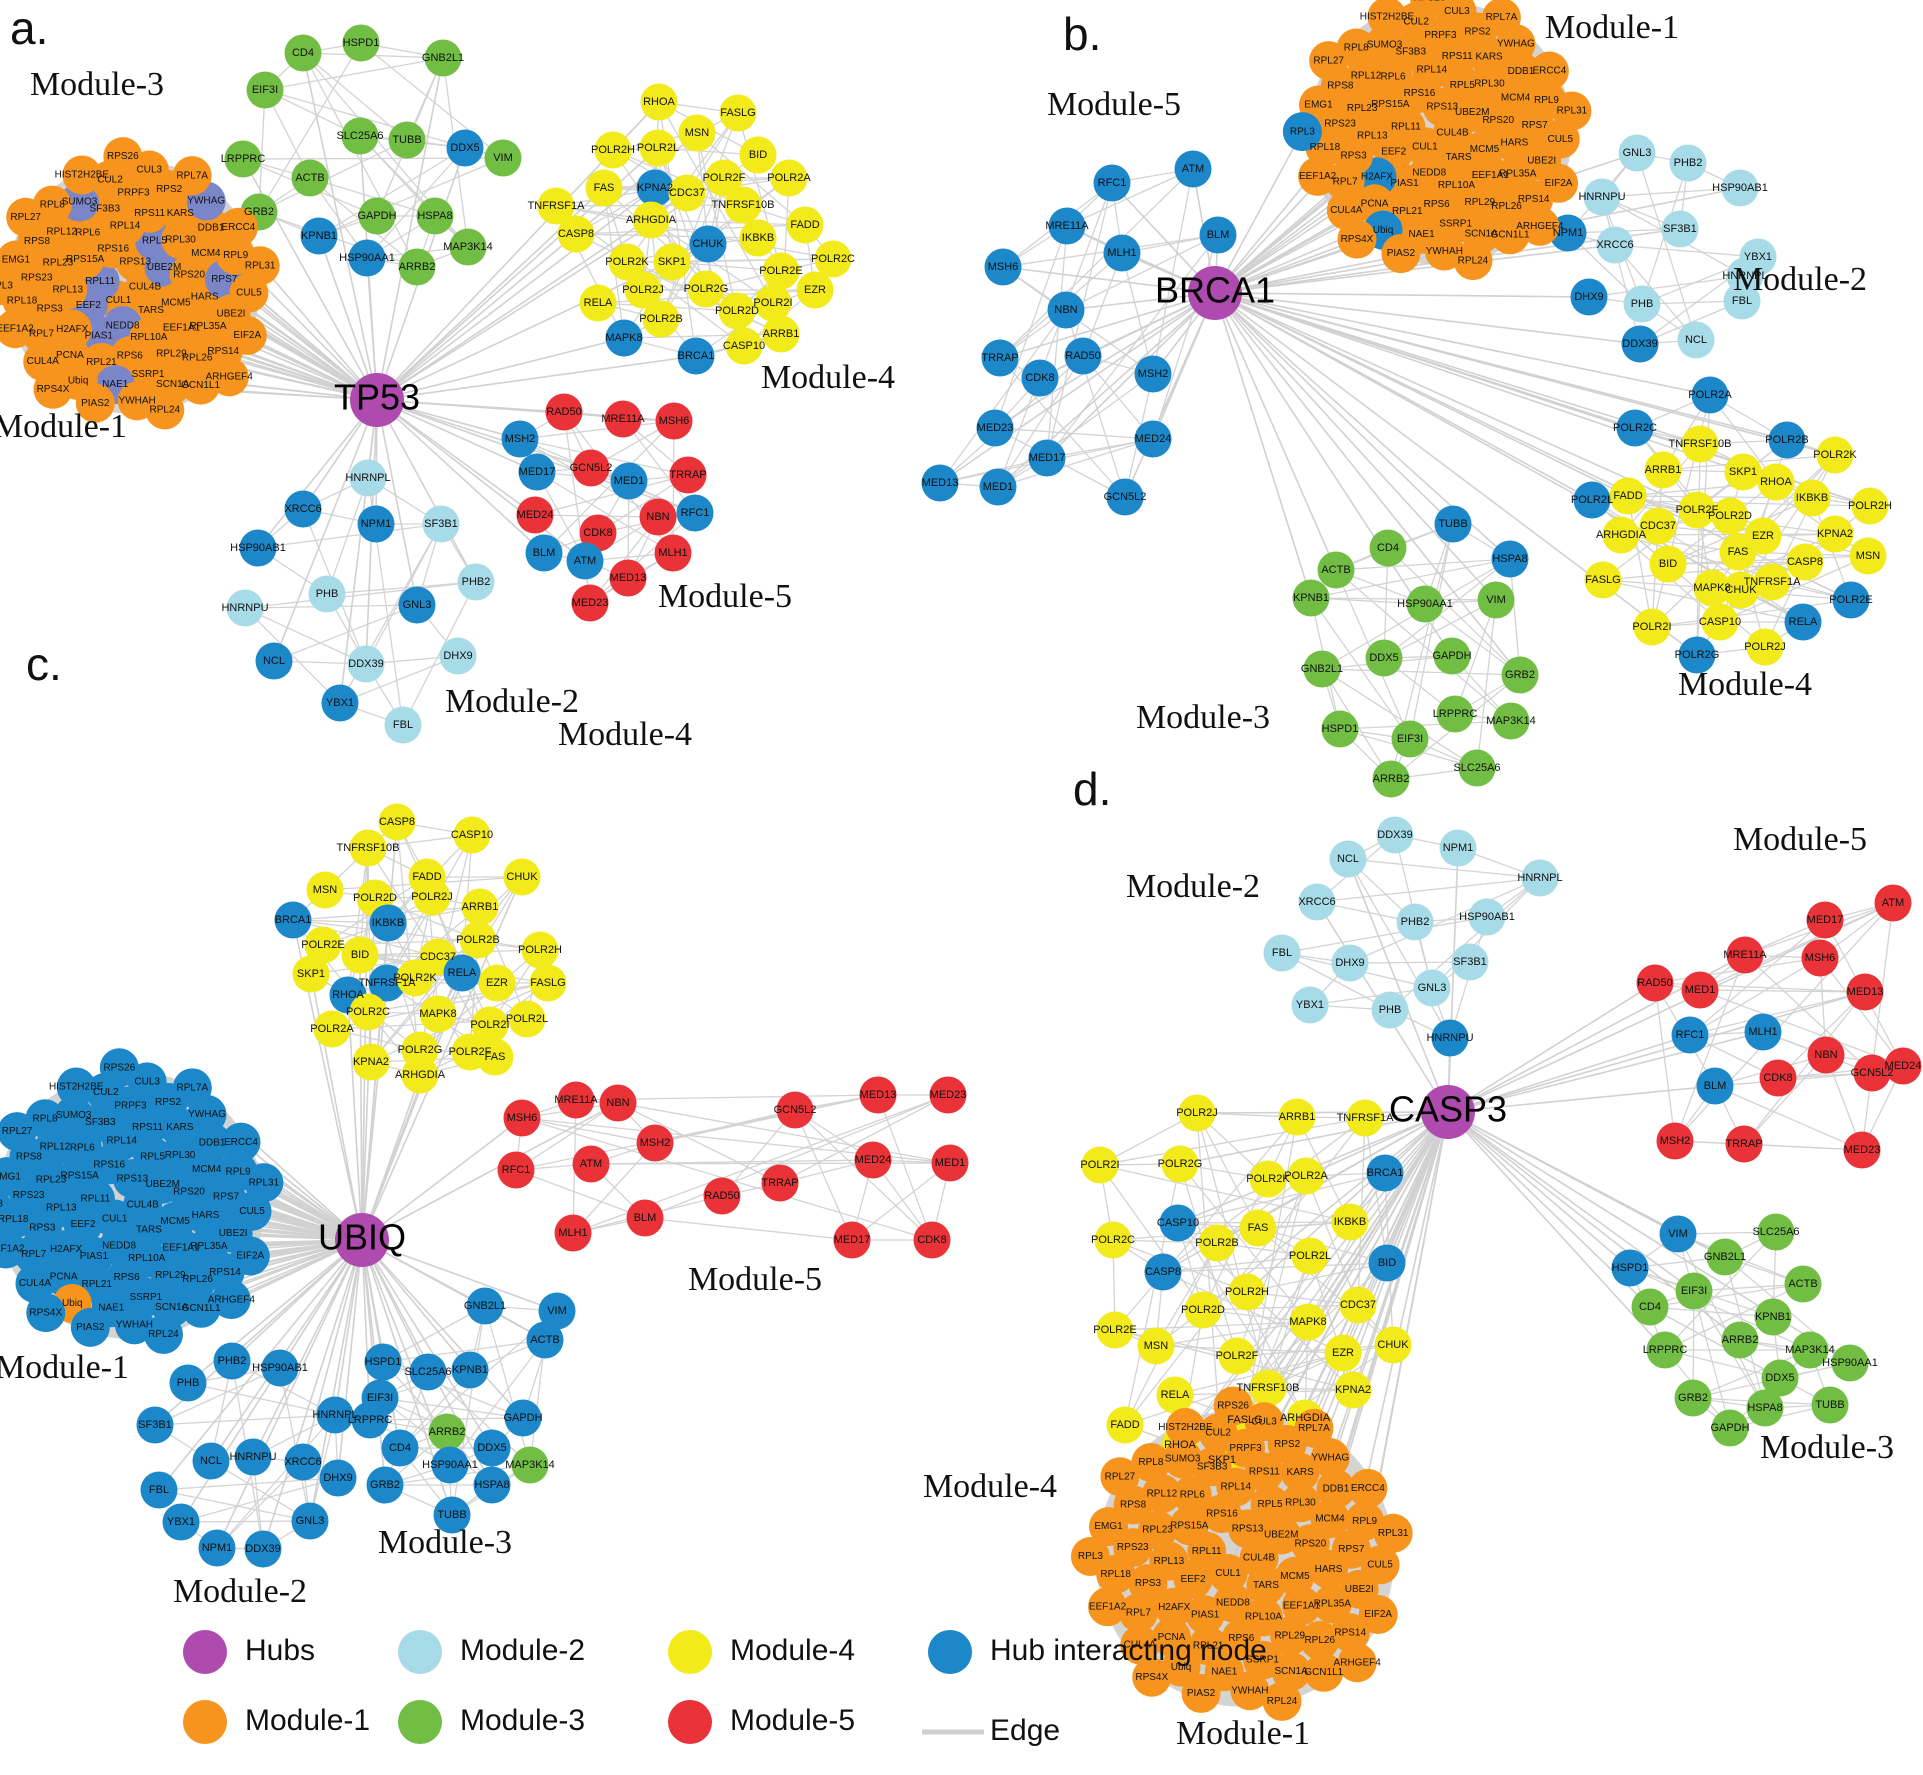 The height and width of the screenshot is (1775, 1923). Describe the element at coordinates (302, 509) in the screenshot. I see `node-label: XRCC6` at that location.